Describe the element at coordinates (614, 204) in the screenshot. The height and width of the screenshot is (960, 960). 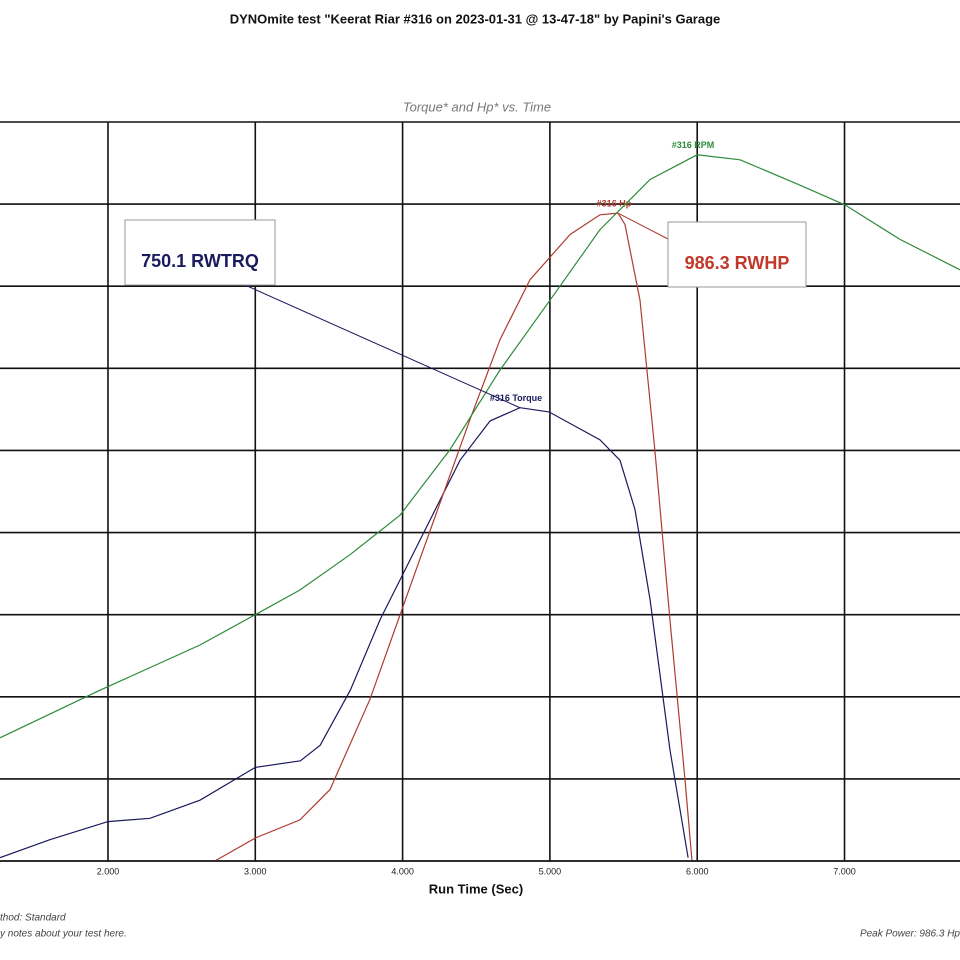
I see `series-label: #316 Hp` at that location.